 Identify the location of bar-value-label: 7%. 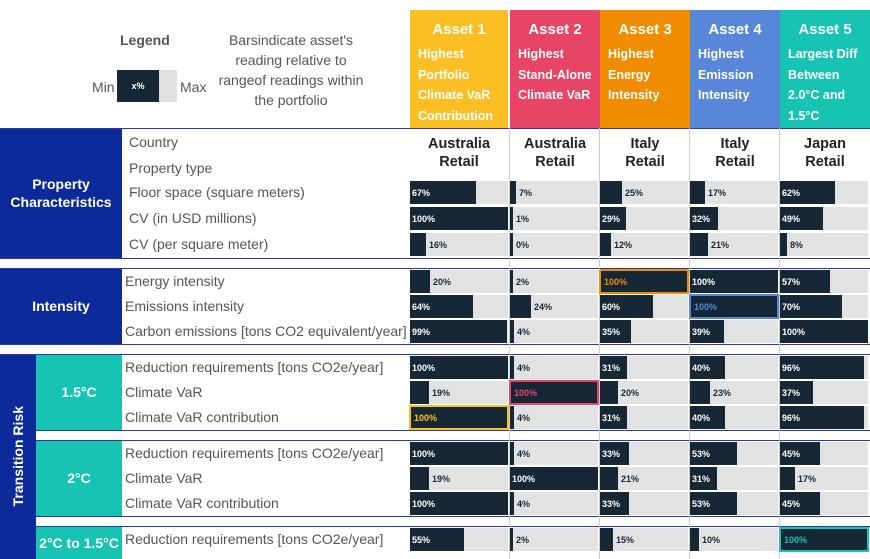
(526, 193).